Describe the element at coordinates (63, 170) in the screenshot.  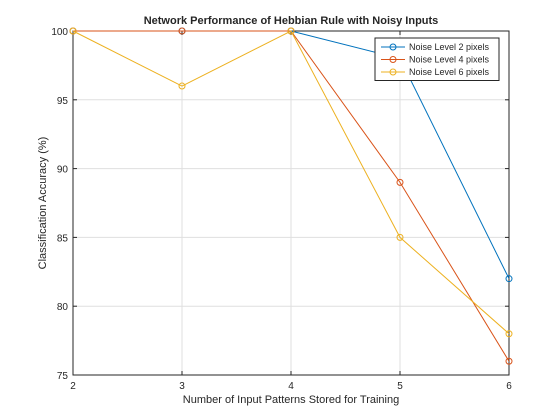
I see `y-tick-label: 90` at that location.